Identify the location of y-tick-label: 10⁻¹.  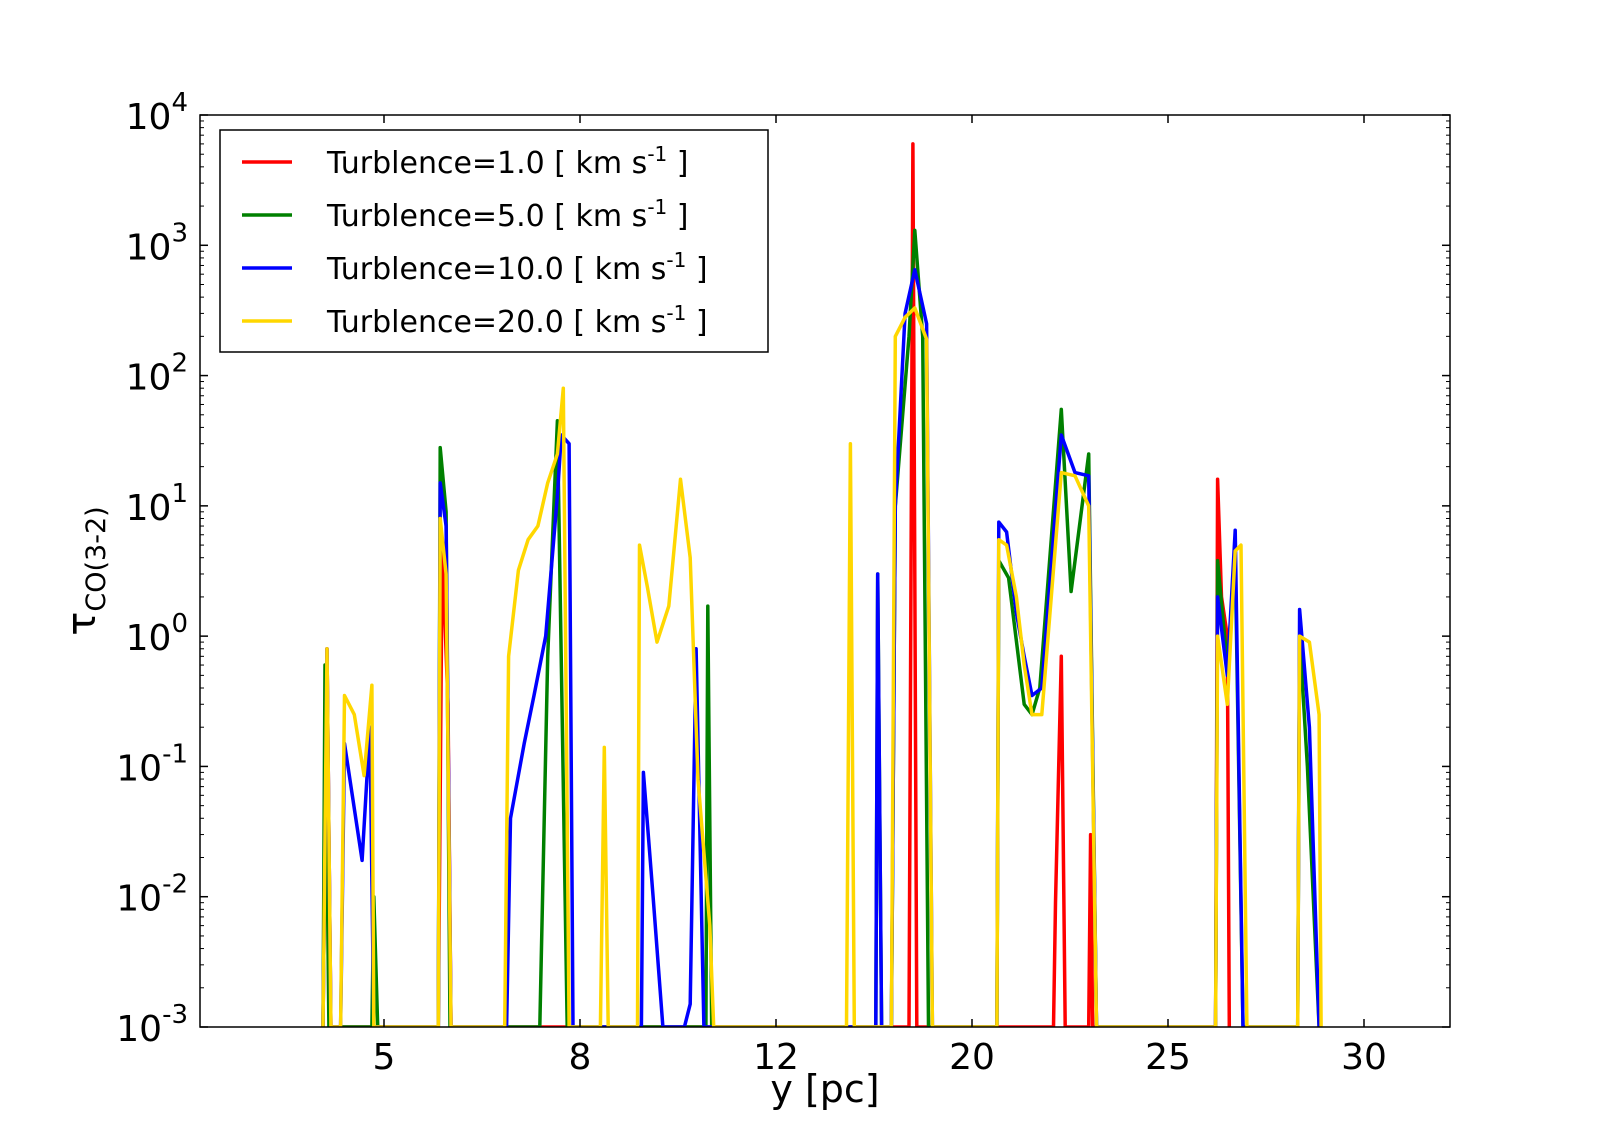
(152, 764).